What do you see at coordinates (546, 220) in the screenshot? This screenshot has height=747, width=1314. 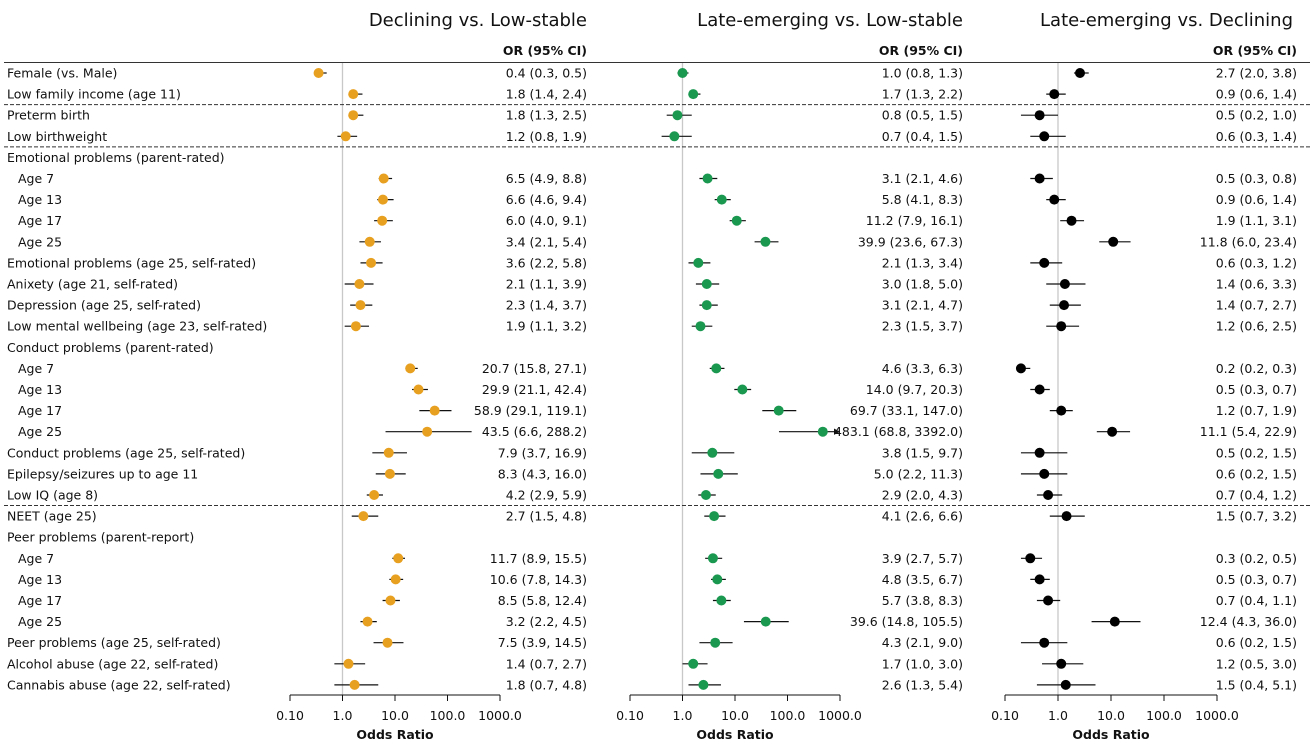 I see `or-ci-value: 6.0 (4.0, 9.1)` at bounding box center [546, 220].